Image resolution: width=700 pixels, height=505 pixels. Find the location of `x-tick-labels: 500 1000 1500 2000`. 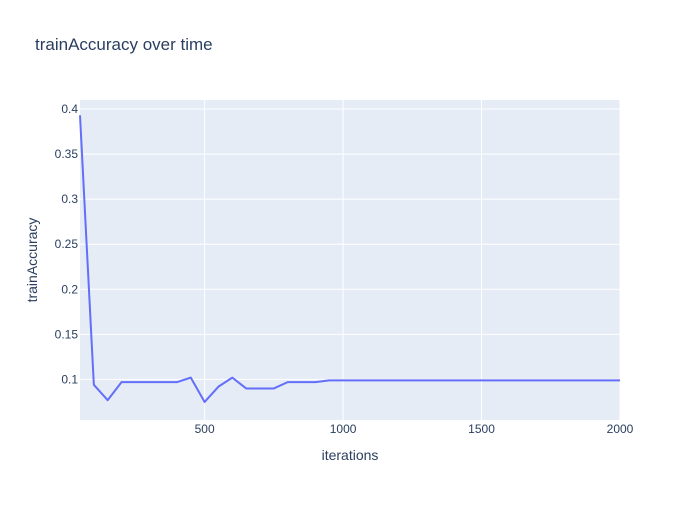

x-tick-labels: 500 1000 1500 2000 is located at coordinates (414, 429).